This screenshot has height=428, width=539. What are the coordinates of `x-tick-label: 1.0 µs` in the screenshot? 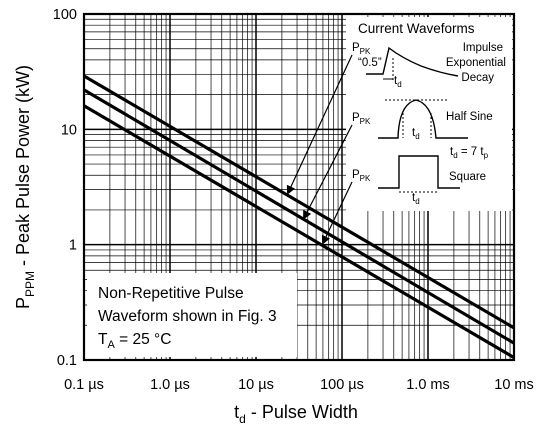 It's located at (170, 385).